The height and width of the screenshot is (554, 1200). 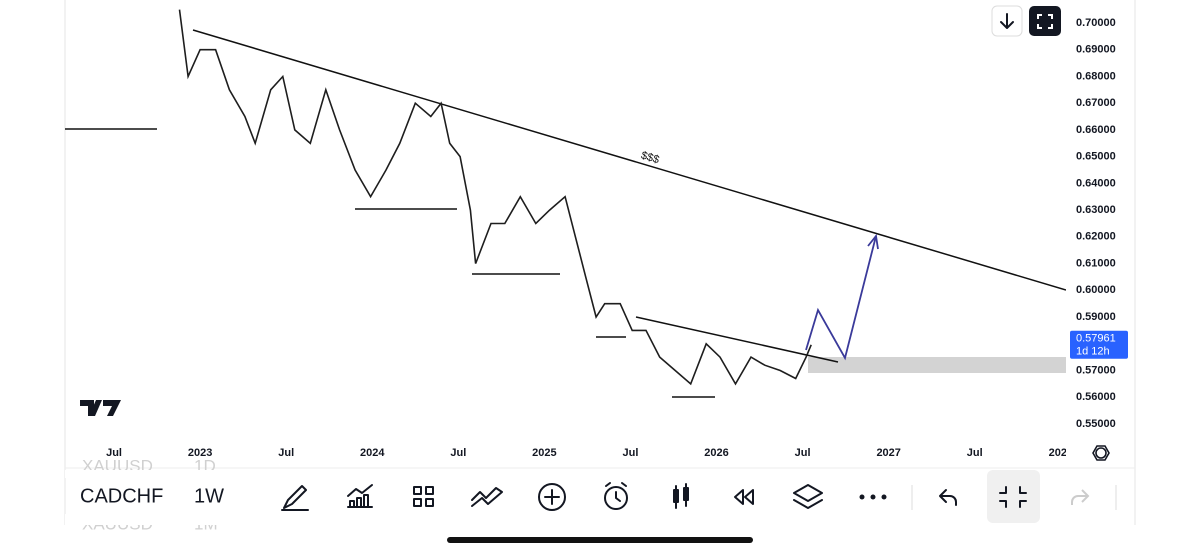 I want to click on bar-type, so click(x=681, y=496).